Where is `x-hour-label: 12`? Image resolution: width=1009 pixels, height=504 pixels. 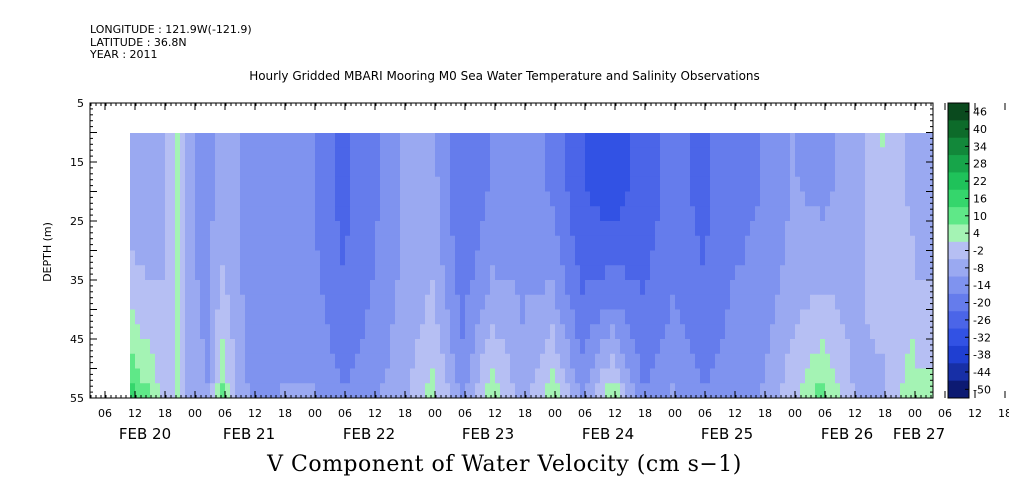 x-hour-label: 12 is located at coordinates (975, 413).